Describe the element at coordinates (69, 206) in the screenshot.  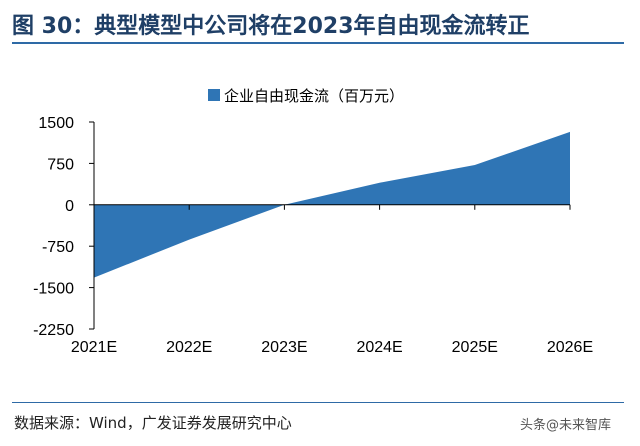
I see `y-tick-label: 0` at that location.